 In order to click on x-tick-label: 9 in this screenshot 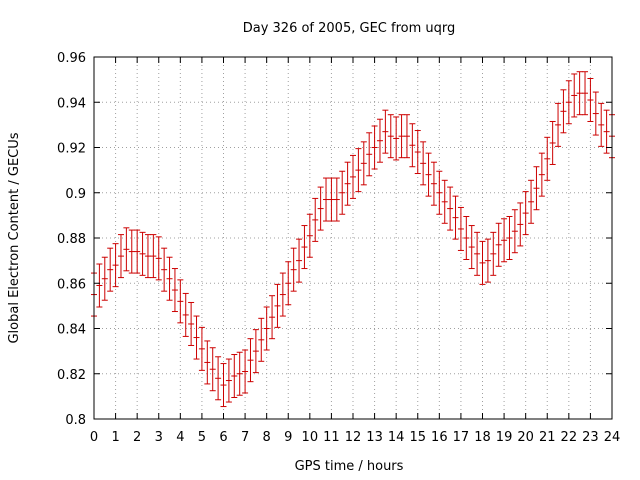, I will do `click(288, 437)`.